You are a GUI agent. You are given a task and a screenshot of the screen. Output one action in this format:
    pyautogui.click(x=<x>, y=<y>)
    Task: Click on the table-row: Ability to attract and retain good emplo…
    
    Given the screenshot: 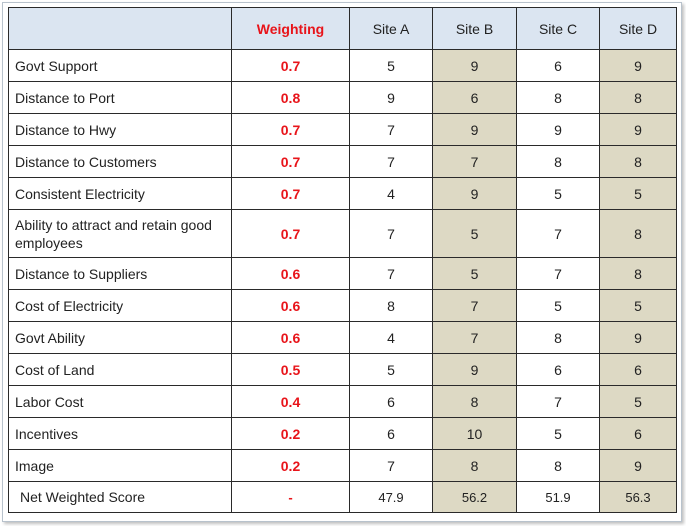 What is the action you would take?
    pyautogui.click(x=342, y=233)
    